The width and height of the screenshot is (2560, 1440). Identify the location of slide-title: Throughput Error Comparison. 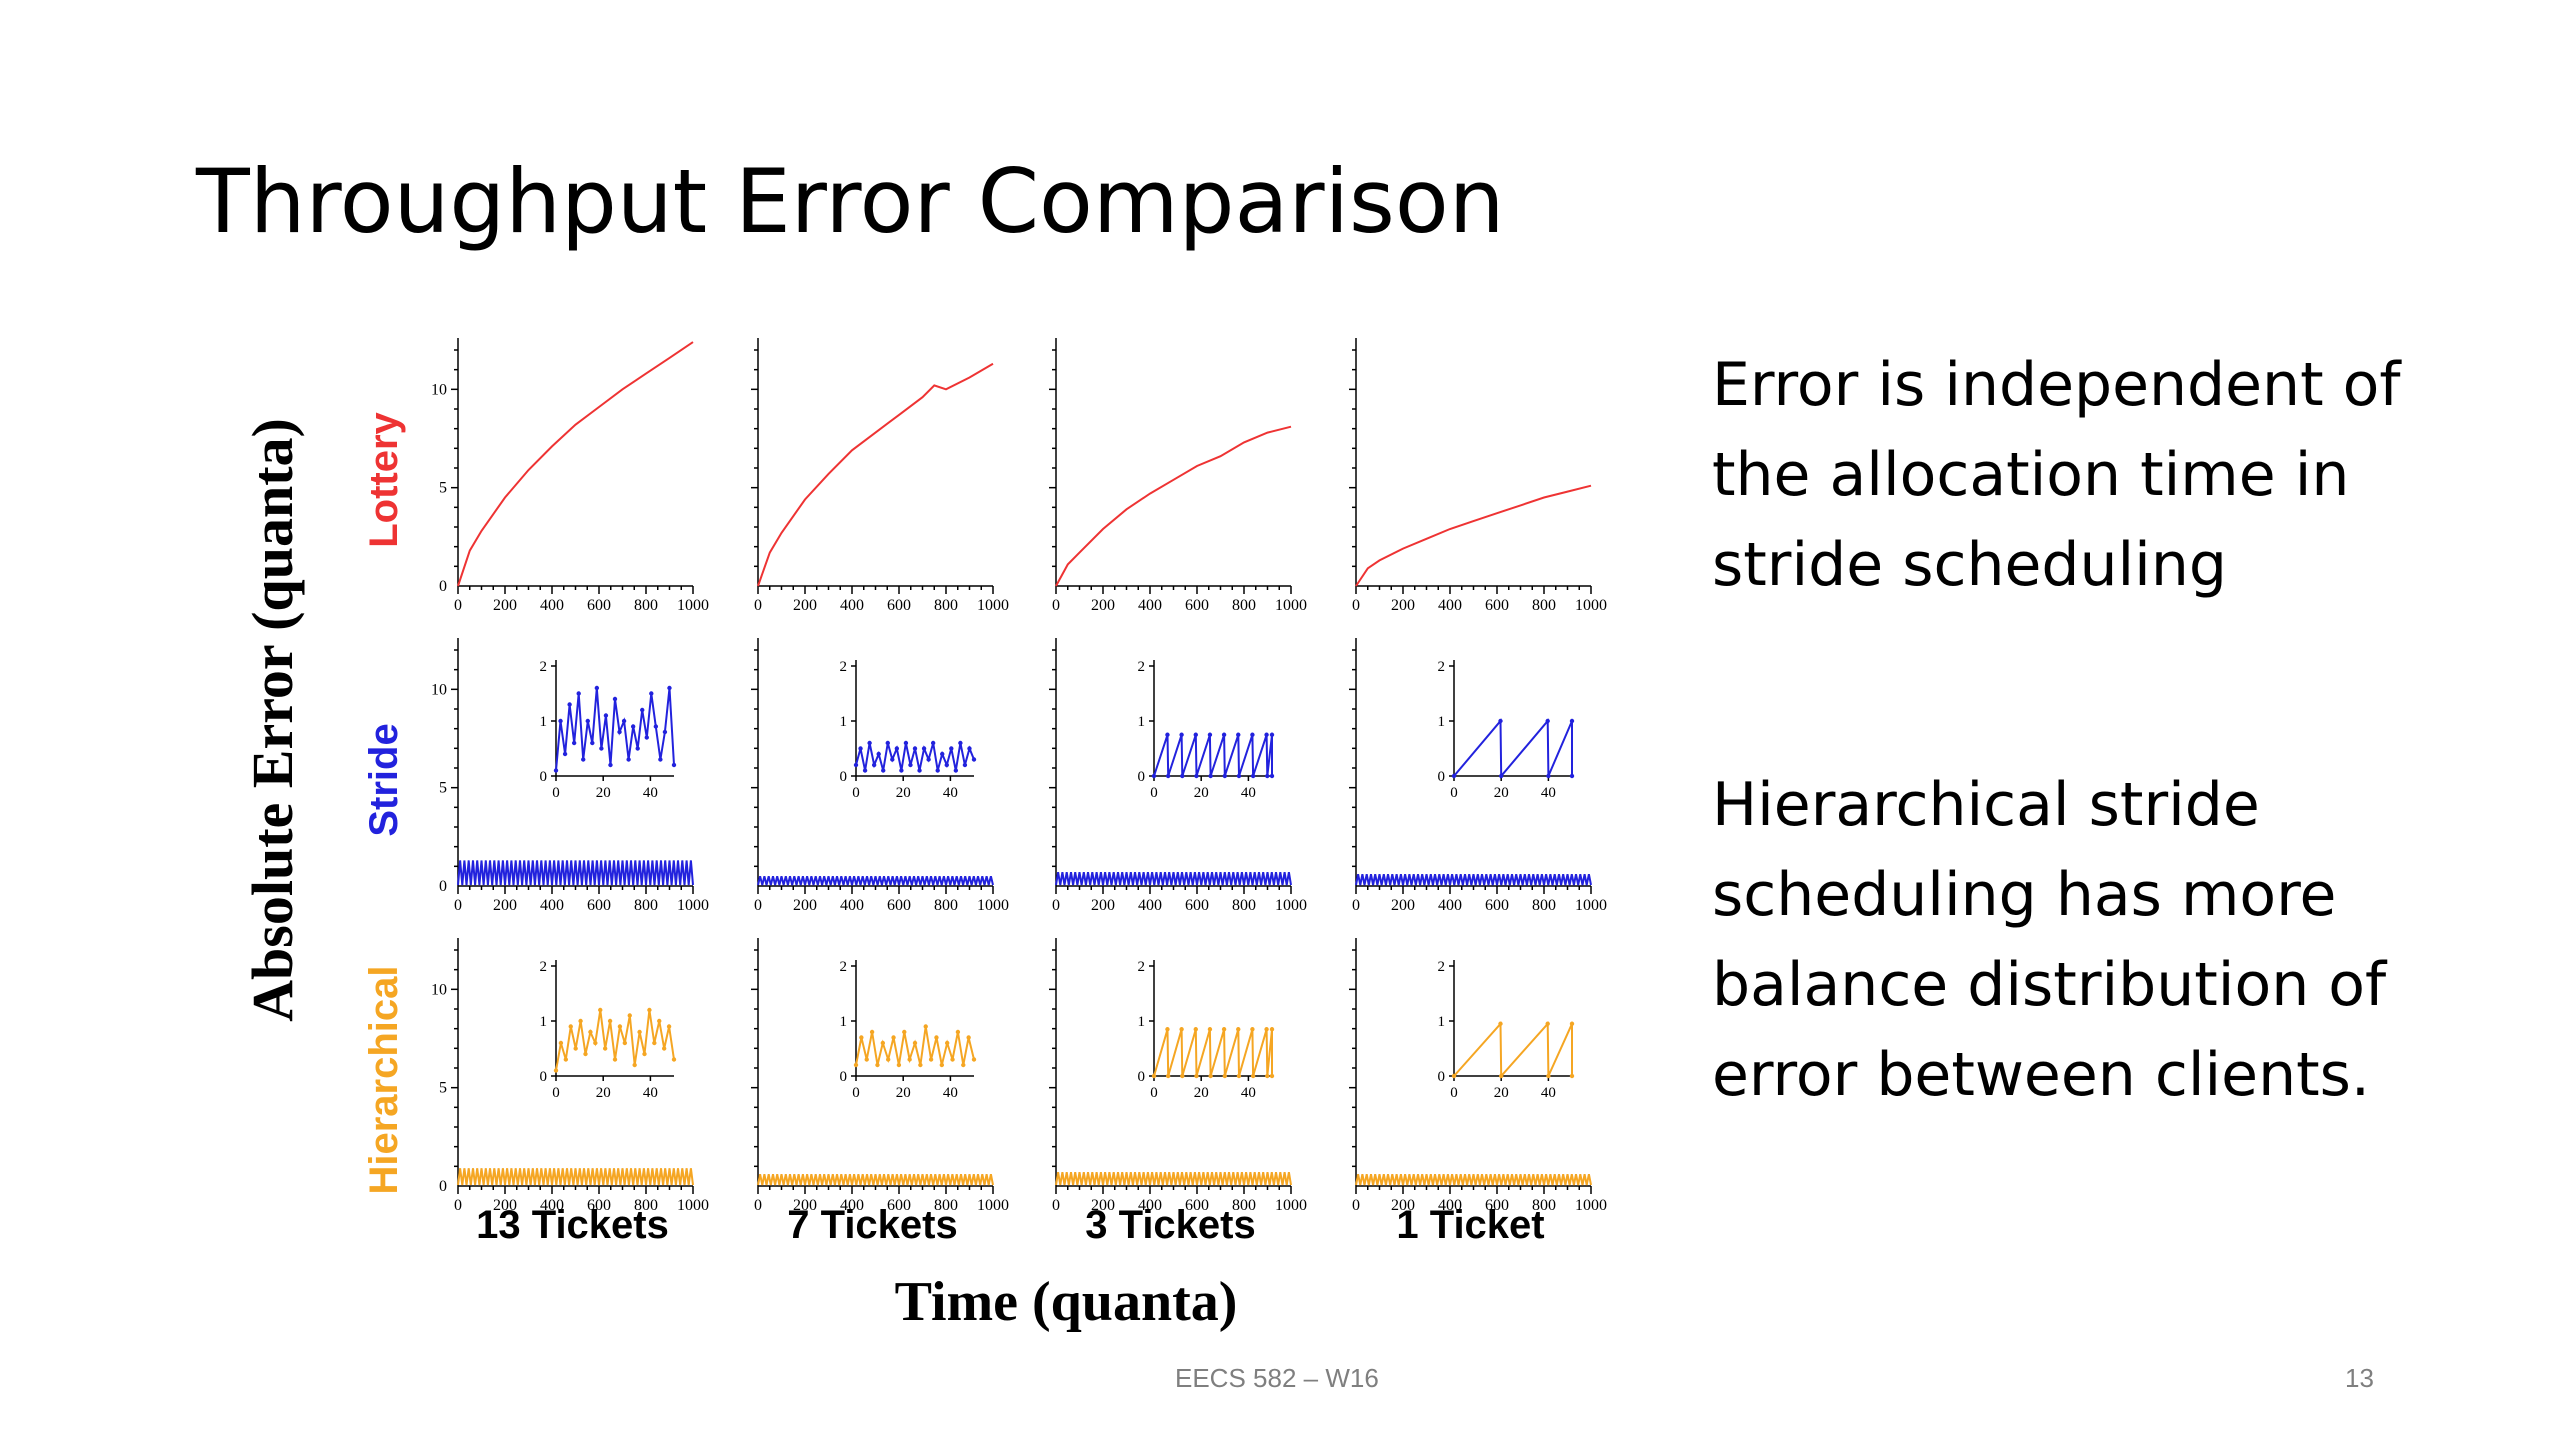
(850, 201).